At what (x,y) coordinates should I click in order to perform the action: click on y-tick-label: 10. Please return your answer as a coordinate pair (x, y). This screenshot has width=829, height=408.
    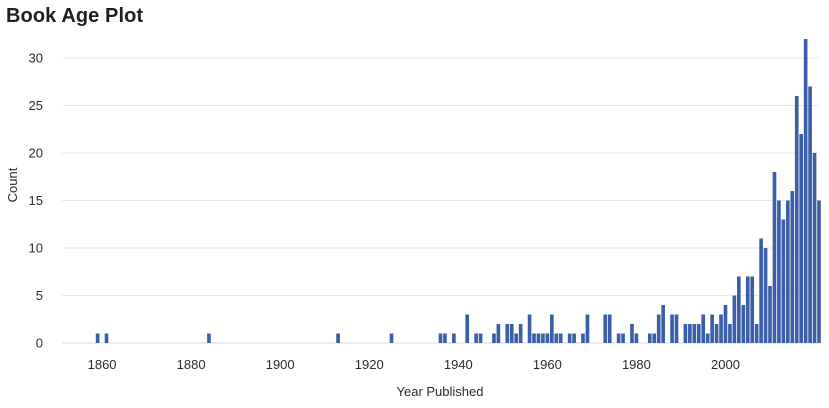
    Looking at the image, I should click on (36, 248).